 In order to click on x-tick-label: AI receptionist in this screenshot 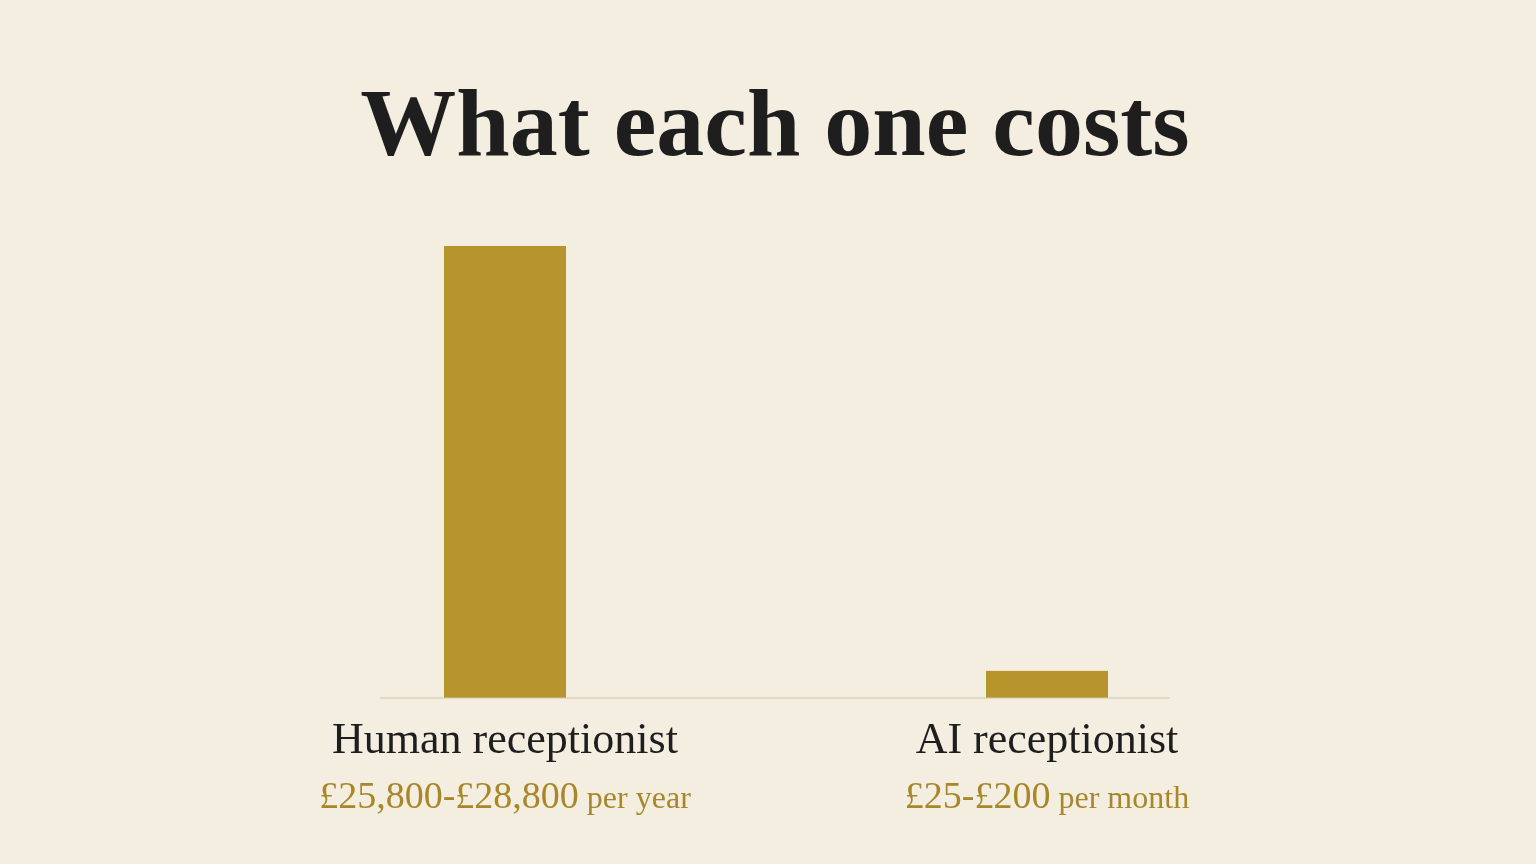, I will do `click(1047, 738)`.